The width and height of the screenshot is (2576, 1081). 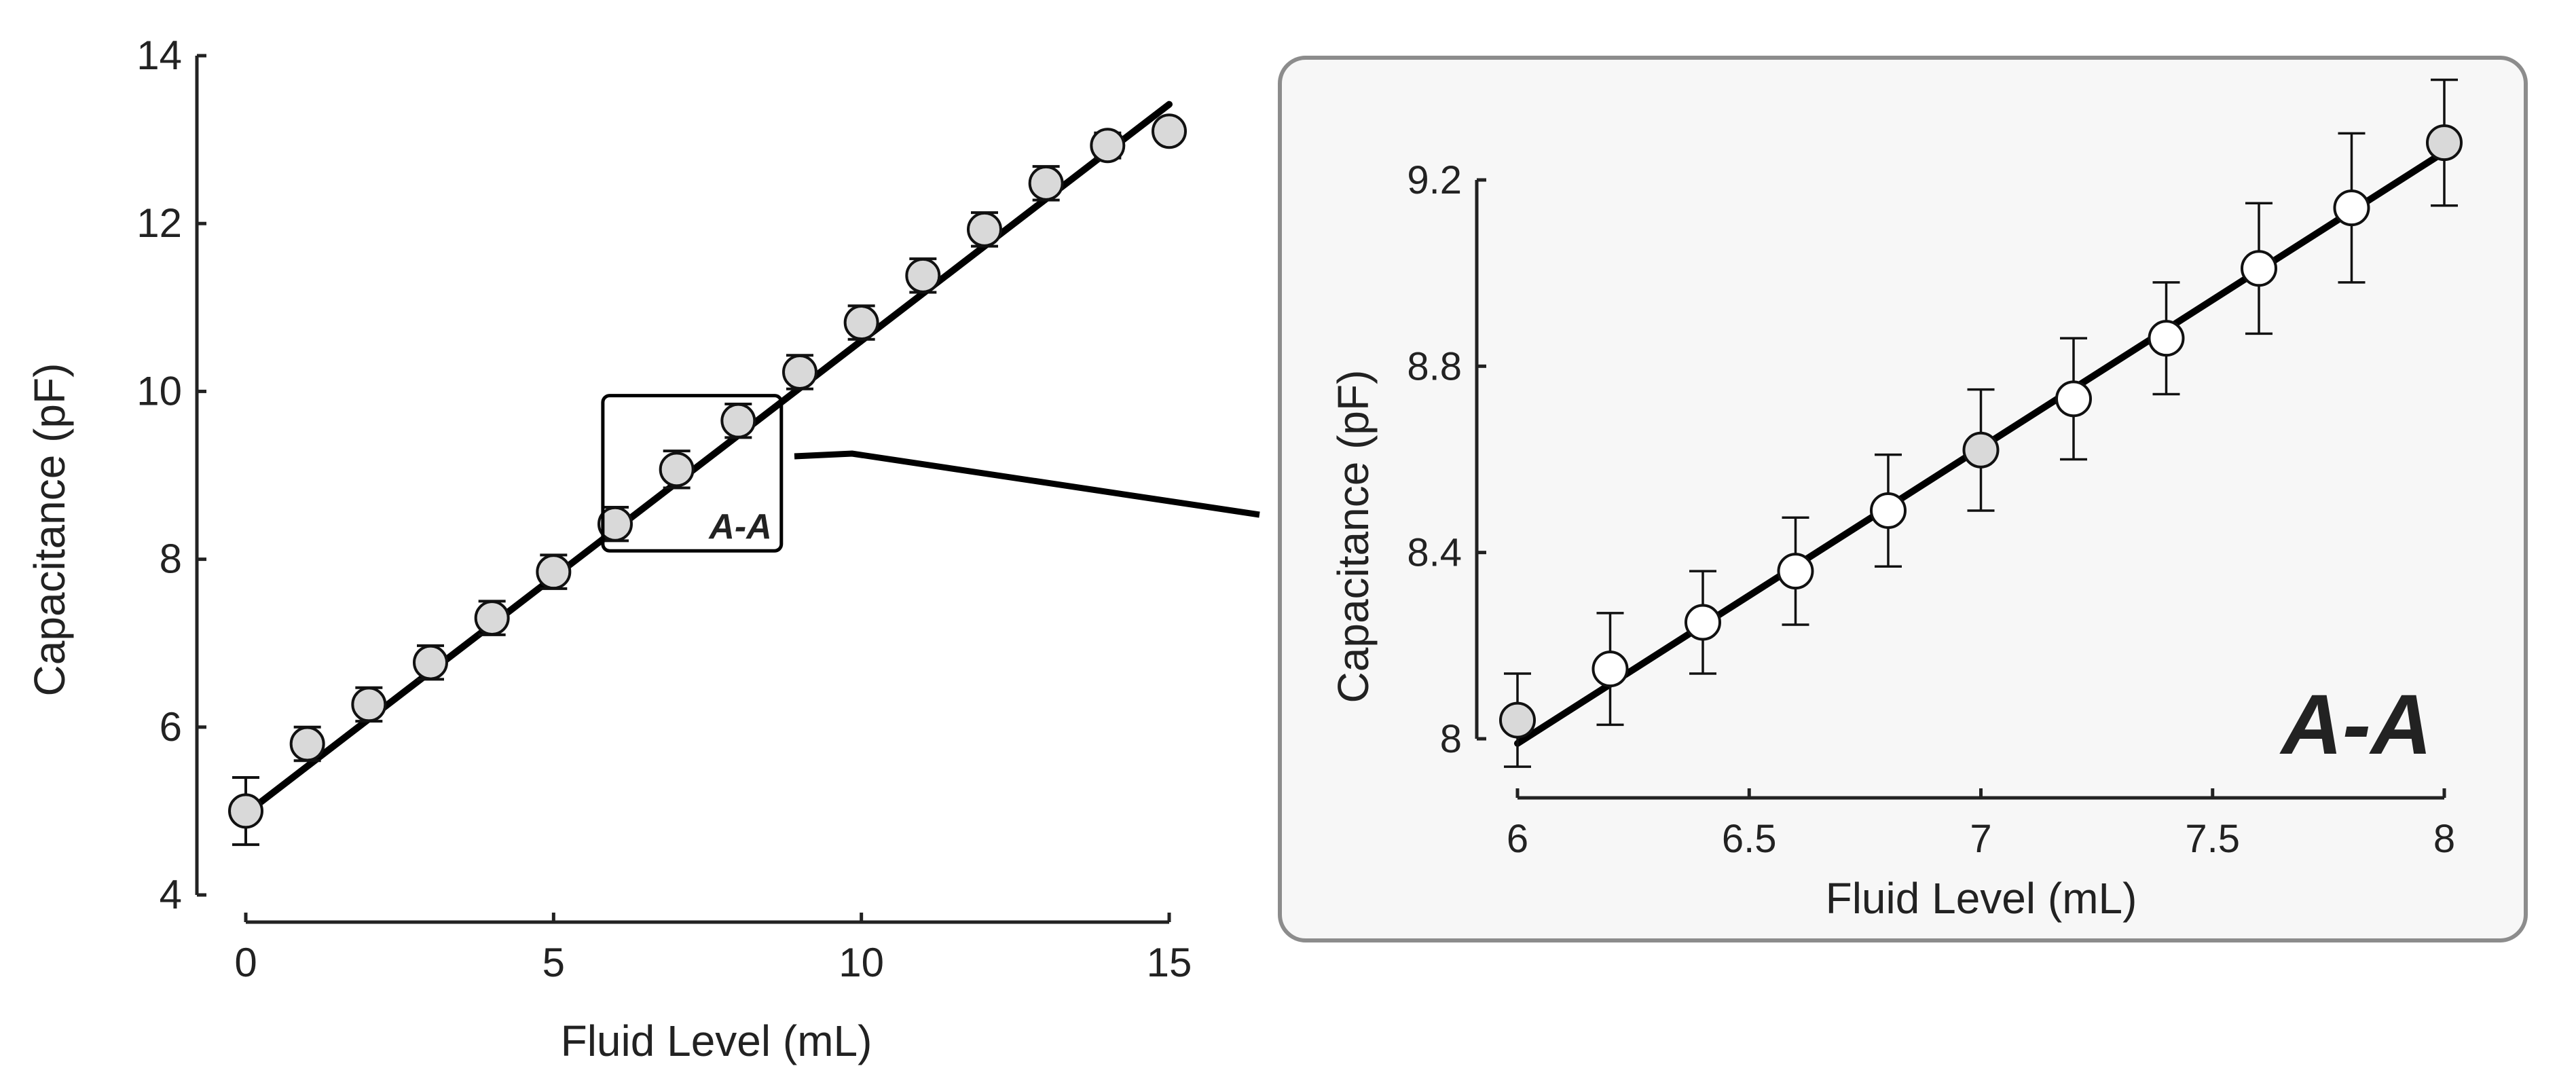 What do you see at coordinates (245, 963) in the screenshot?
I see `x-tick-label: 0` at bounding box center [245, 963].